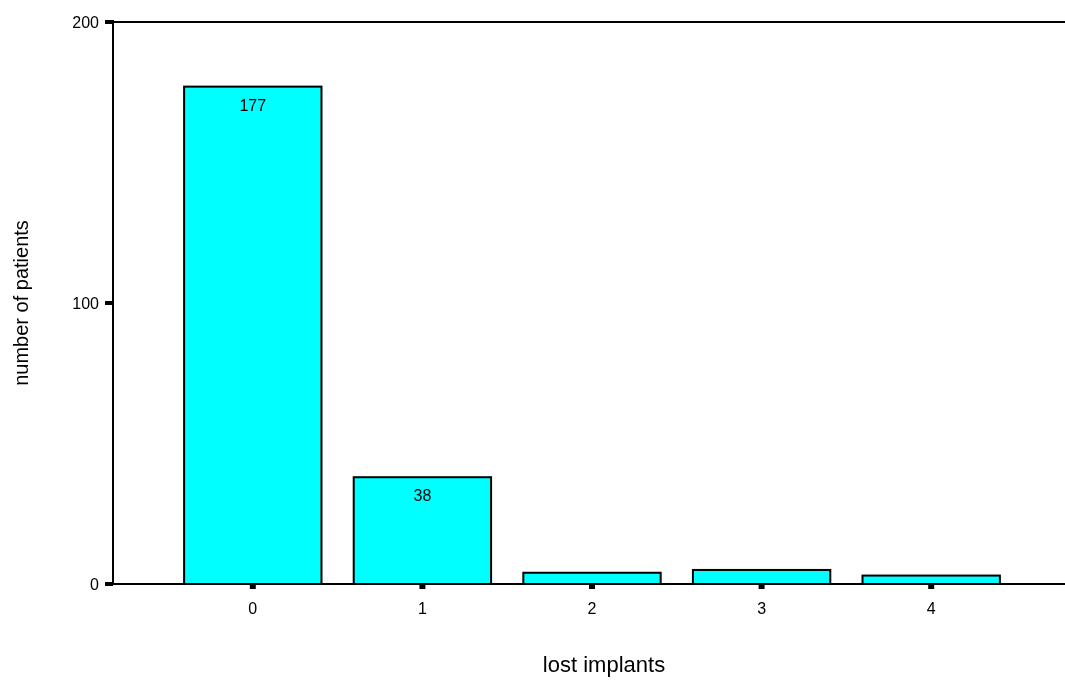  Describe the element at coordinates (86, 303) in the screenshot. I see `y-tick-label: 100` at that location.